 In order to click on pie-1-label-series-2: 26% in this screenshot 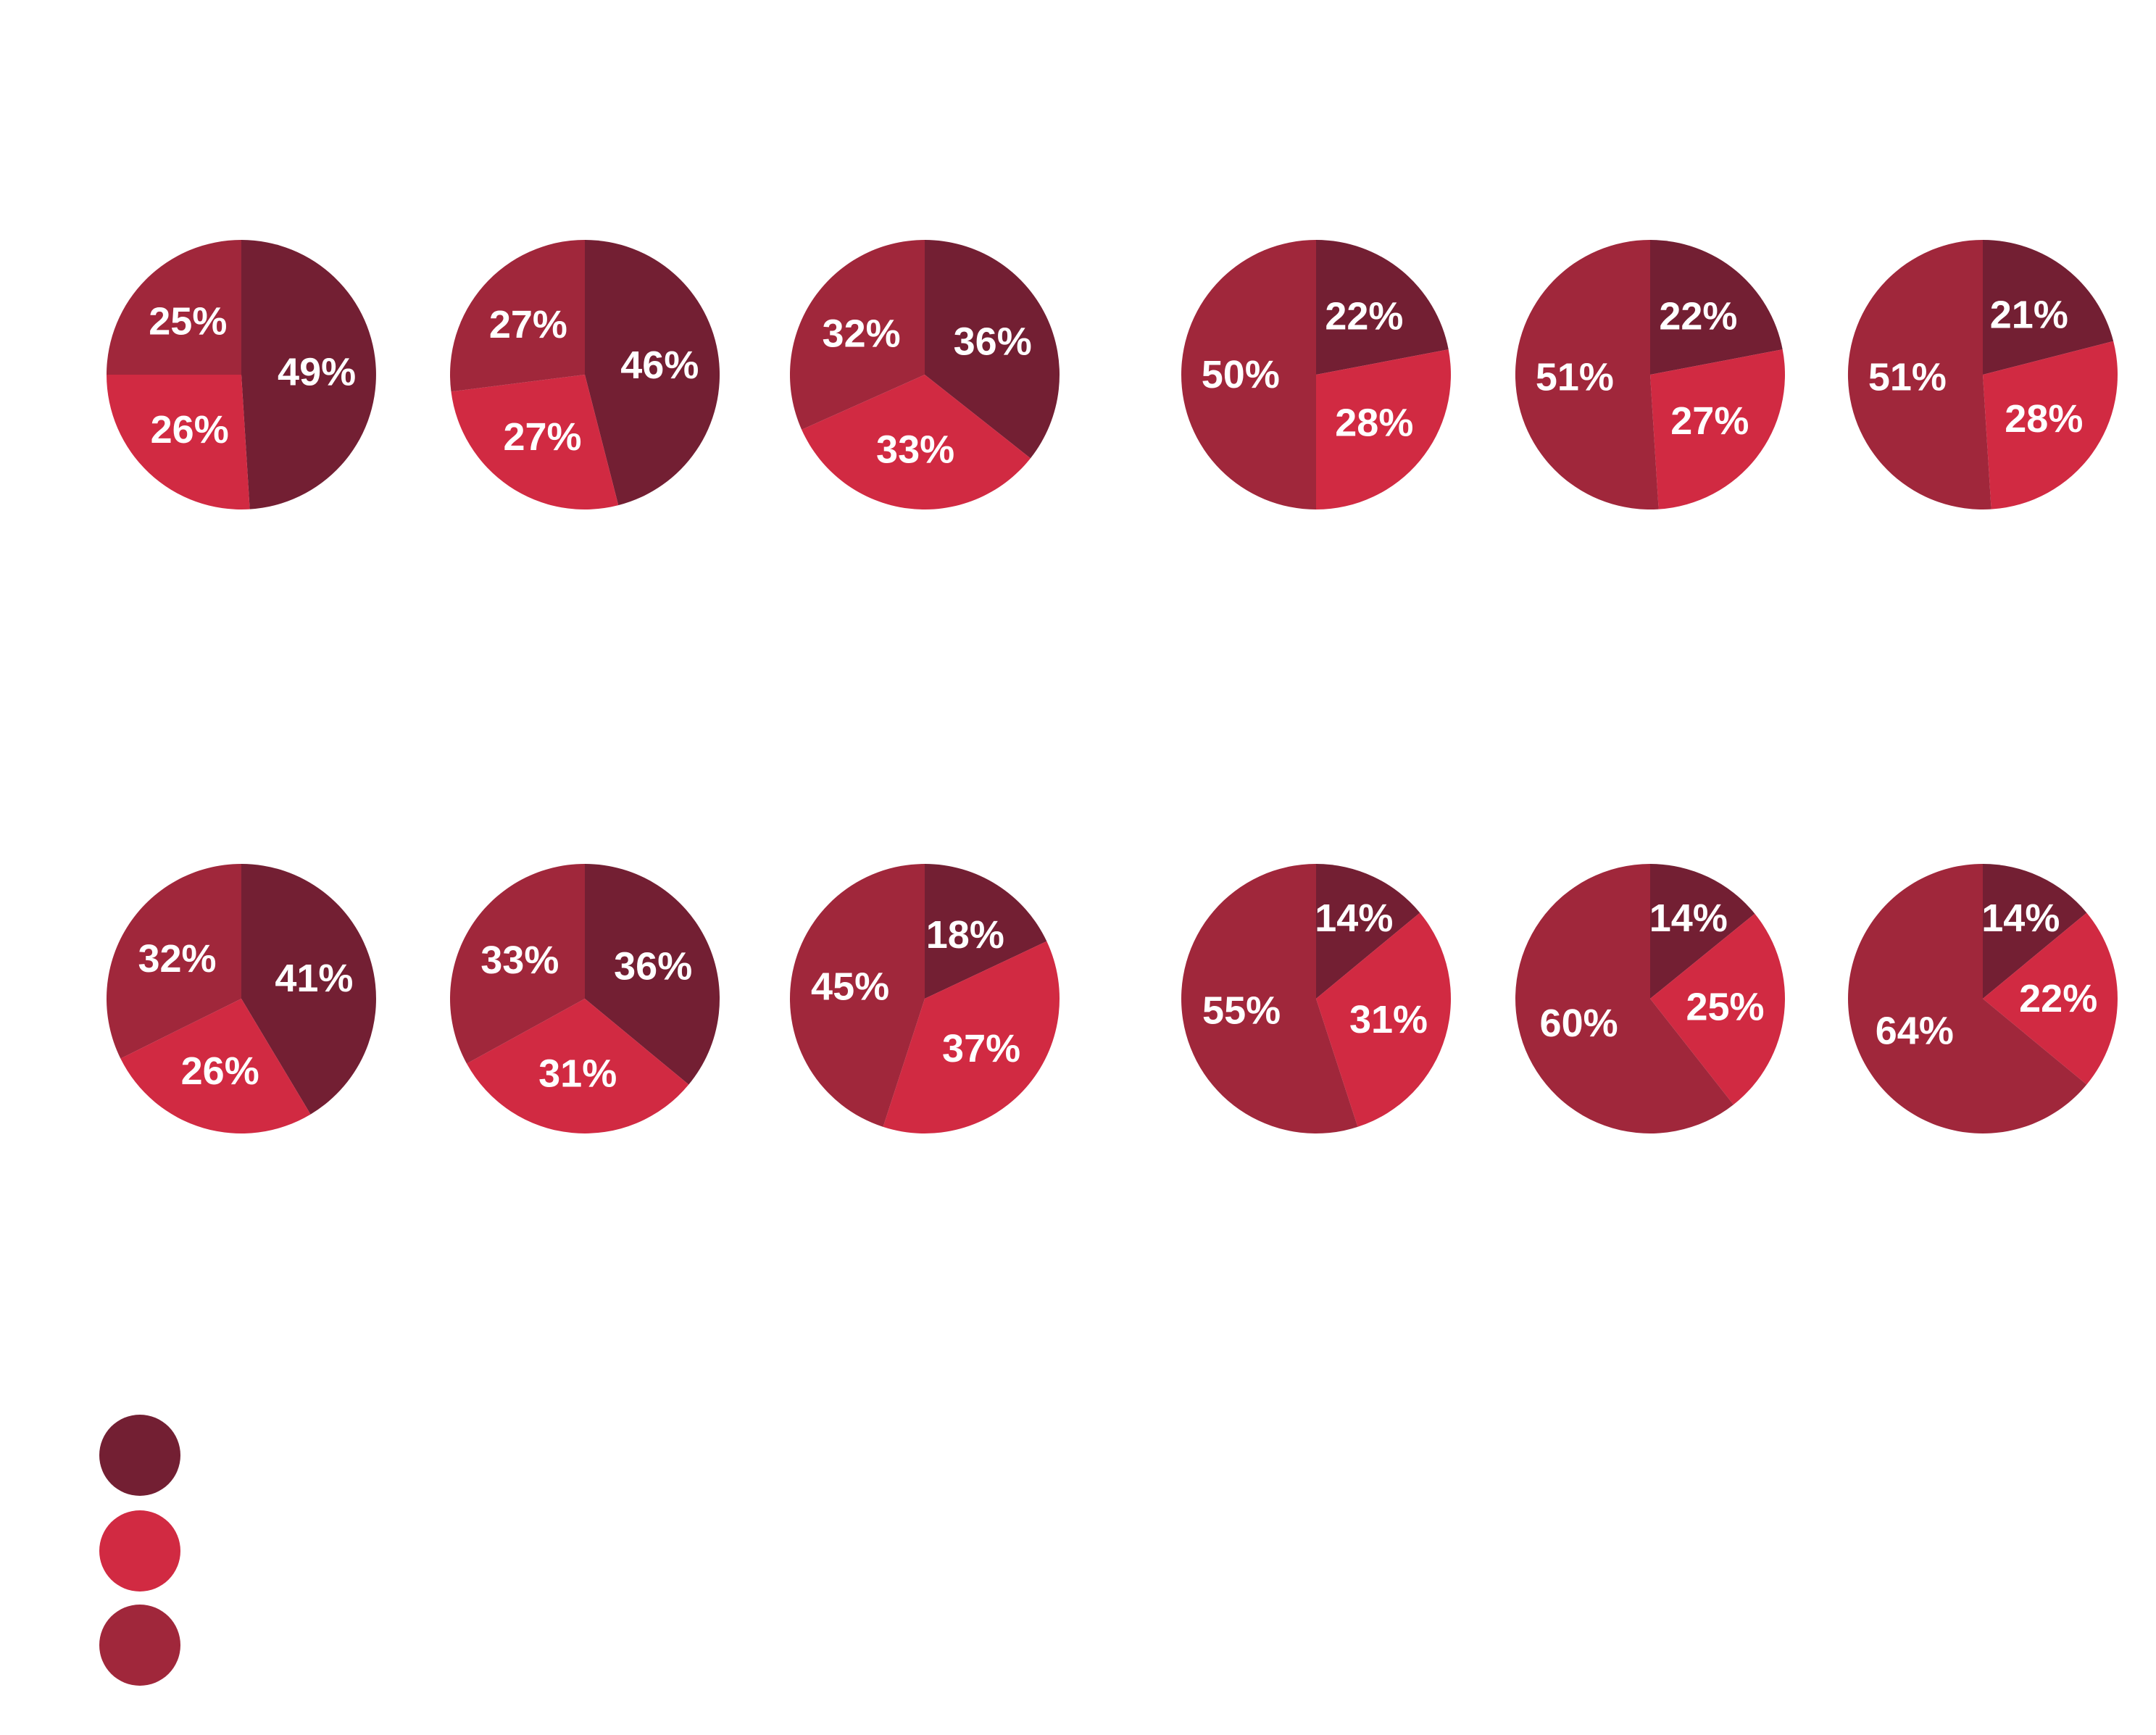, I will do `click(190, 430)`.